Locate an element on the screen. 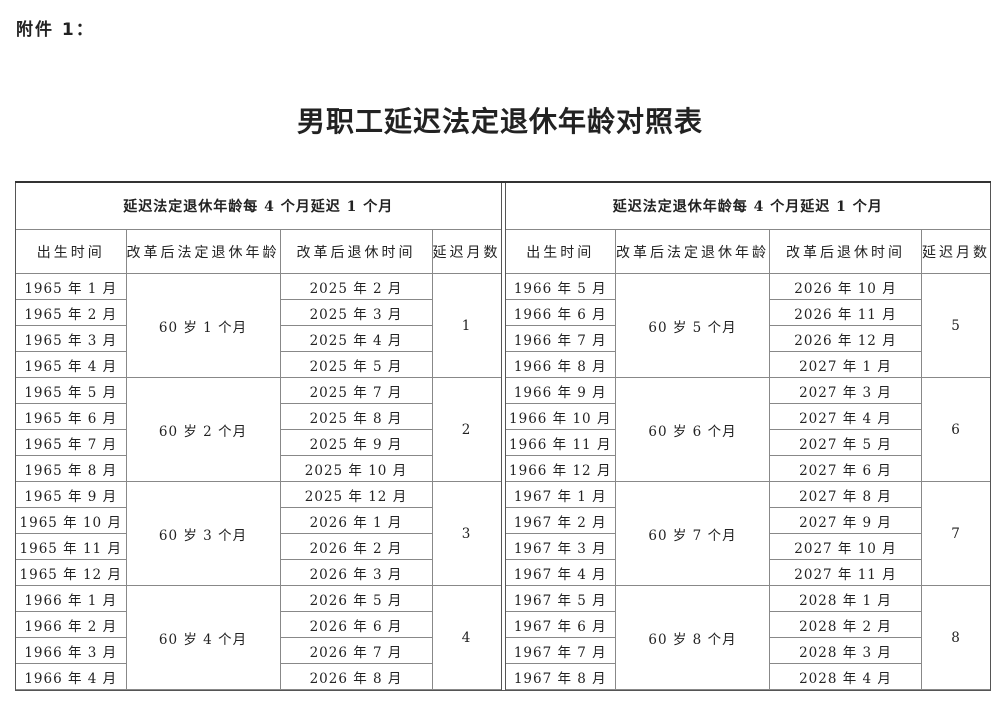 The image size is (1000, 706). retirement-date-cell: 2026 年 1 月 is located at coordinates (355, 520).